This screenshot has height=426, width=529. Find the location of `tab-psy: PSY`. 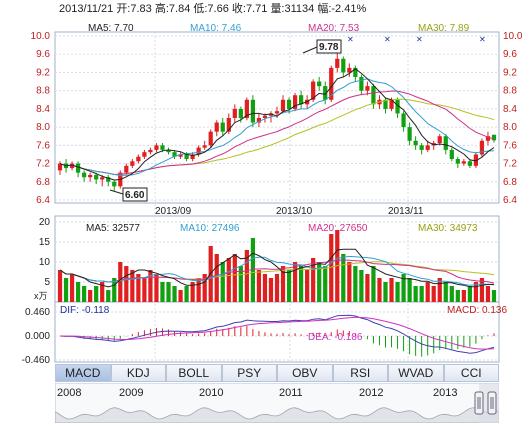

tab-psy: PSY is located at coordinates (249, 373).